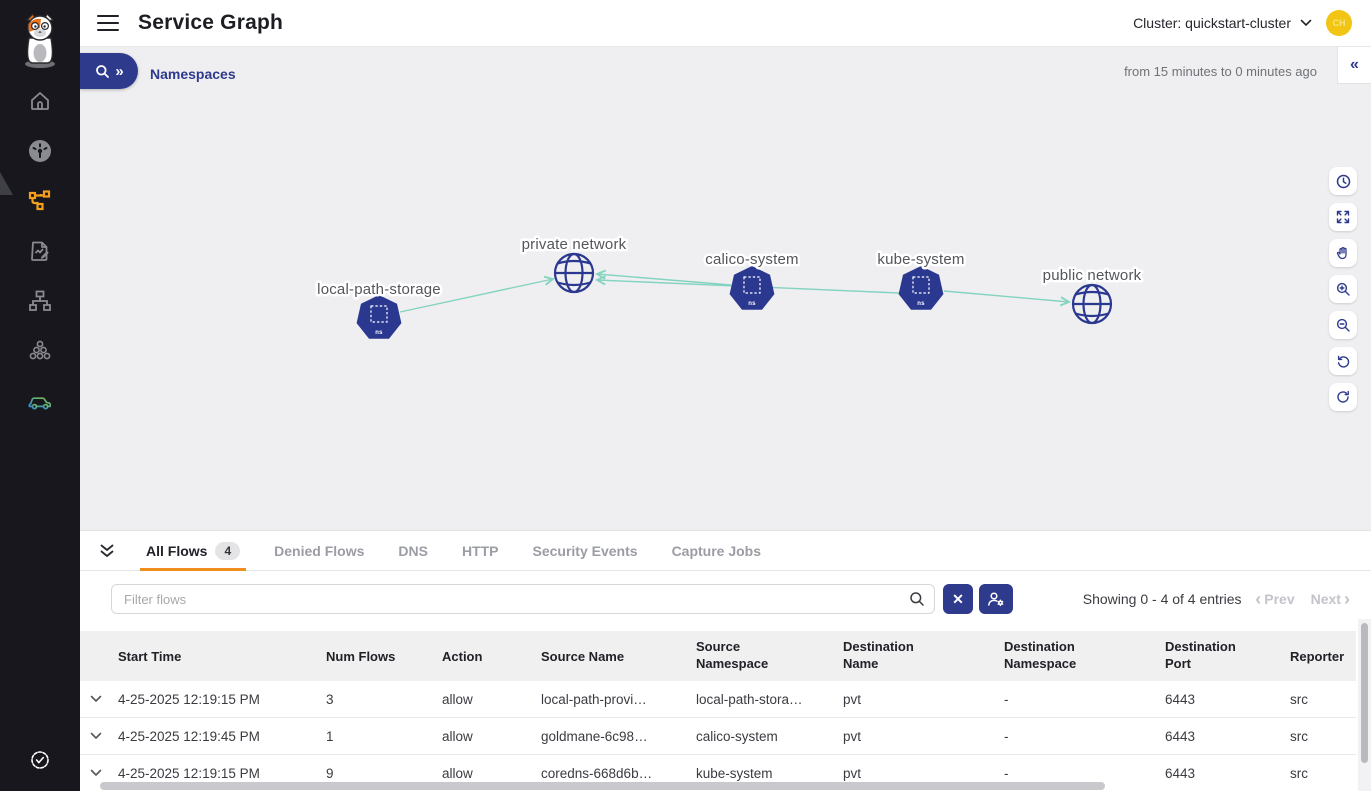 The image size is (1371, 791). What do you see at coordinates (1343, 253) in the screenshot?
I see `pan-hand-icon` at bounding box center [1343, 253].